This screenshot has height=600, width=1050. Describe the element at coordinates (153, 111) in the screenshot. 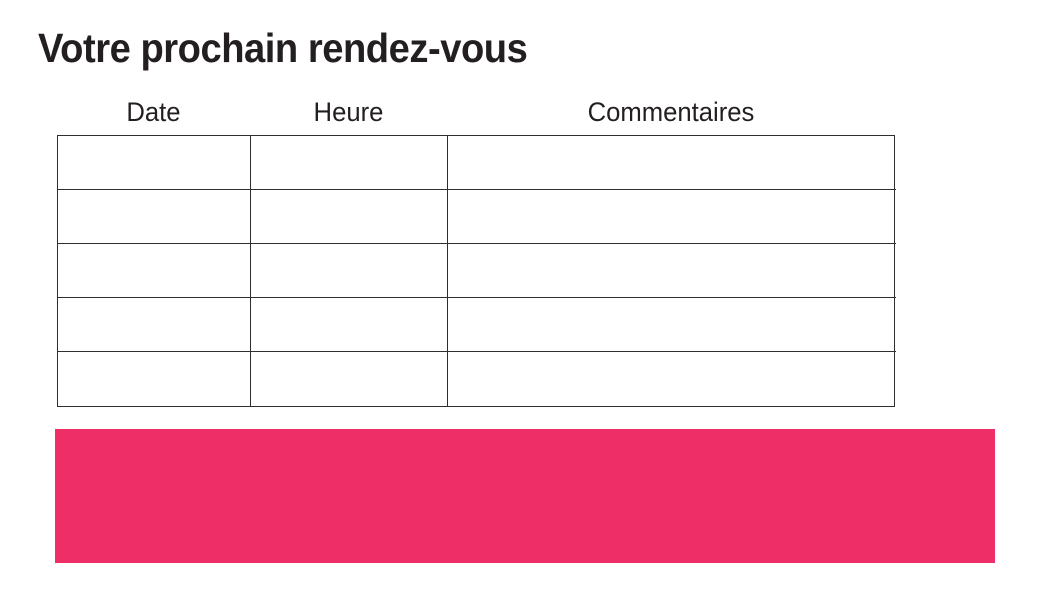

I see `column-header-date: Date` at that location.